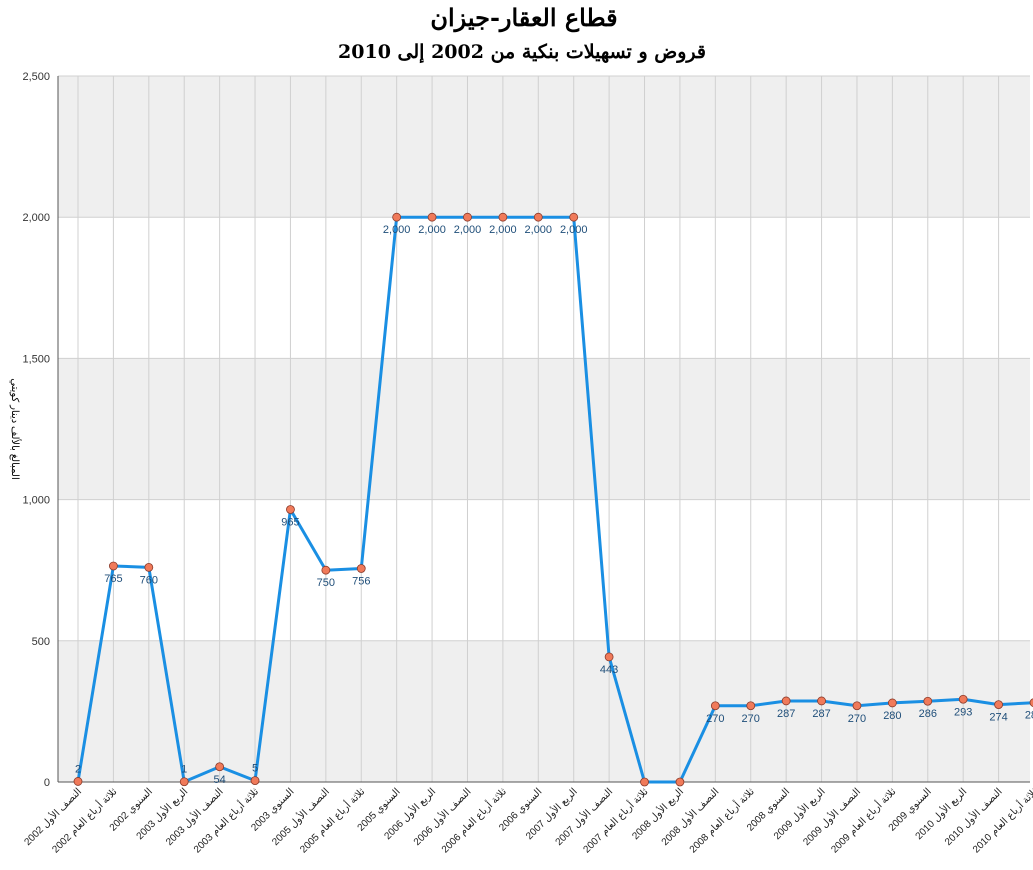 Image resolution: width=1033 pixels, height=870 pixels. Describe the element at coordinates (41, 642) in the screenshot. I see `y-tick-label: 500` at that location.